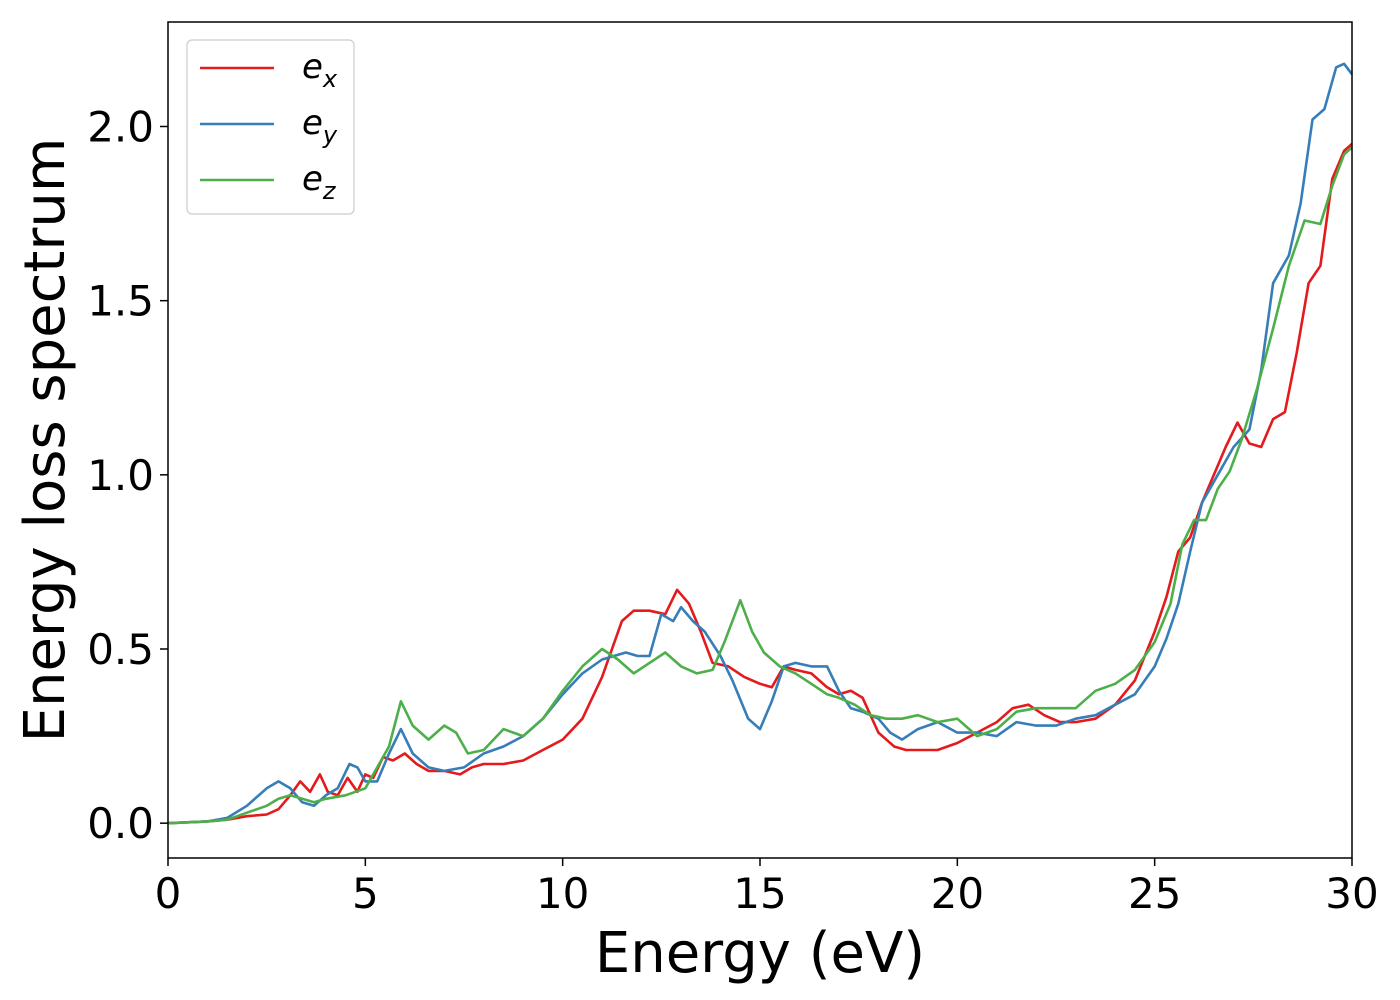 This screenshot has height=1000, width=1400. Describe the element at coordinates (120, 301) in the screenshot. I see `y-tick-label: 1.5` at that location.